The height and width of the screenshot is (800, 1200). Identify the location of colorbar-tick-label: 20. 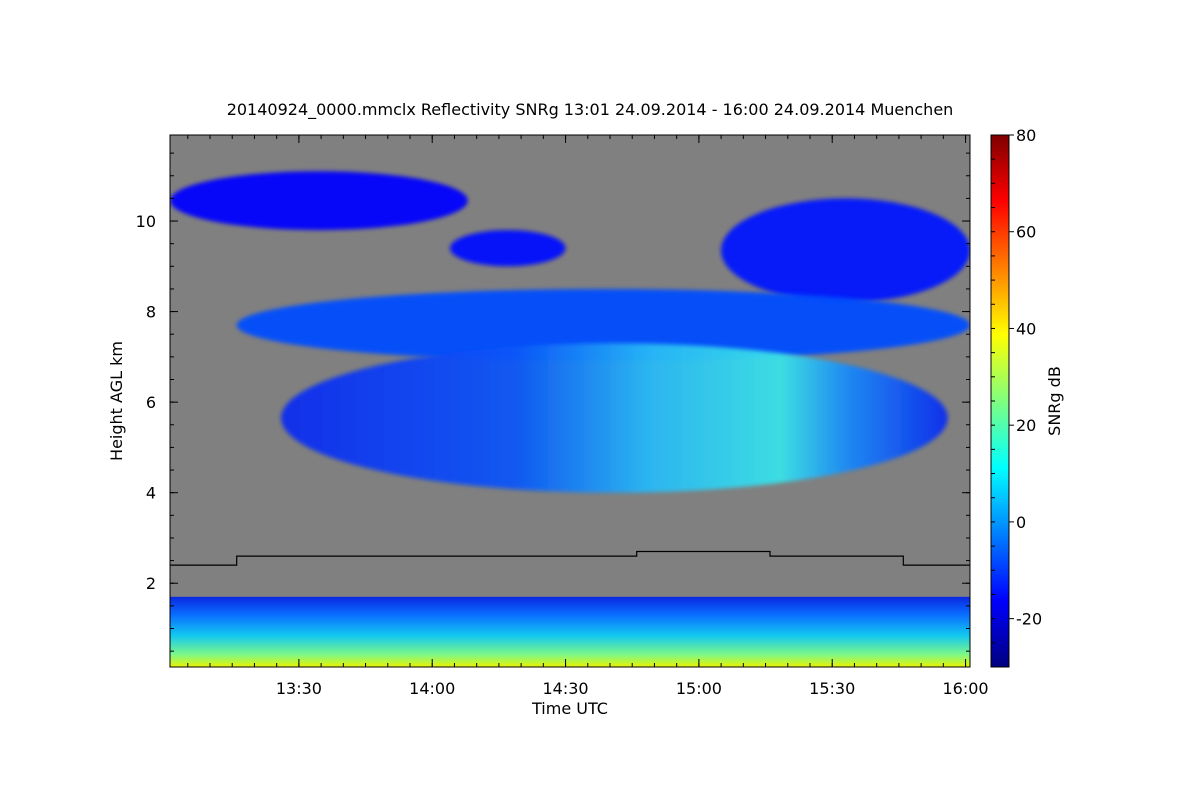
(1026, 425).